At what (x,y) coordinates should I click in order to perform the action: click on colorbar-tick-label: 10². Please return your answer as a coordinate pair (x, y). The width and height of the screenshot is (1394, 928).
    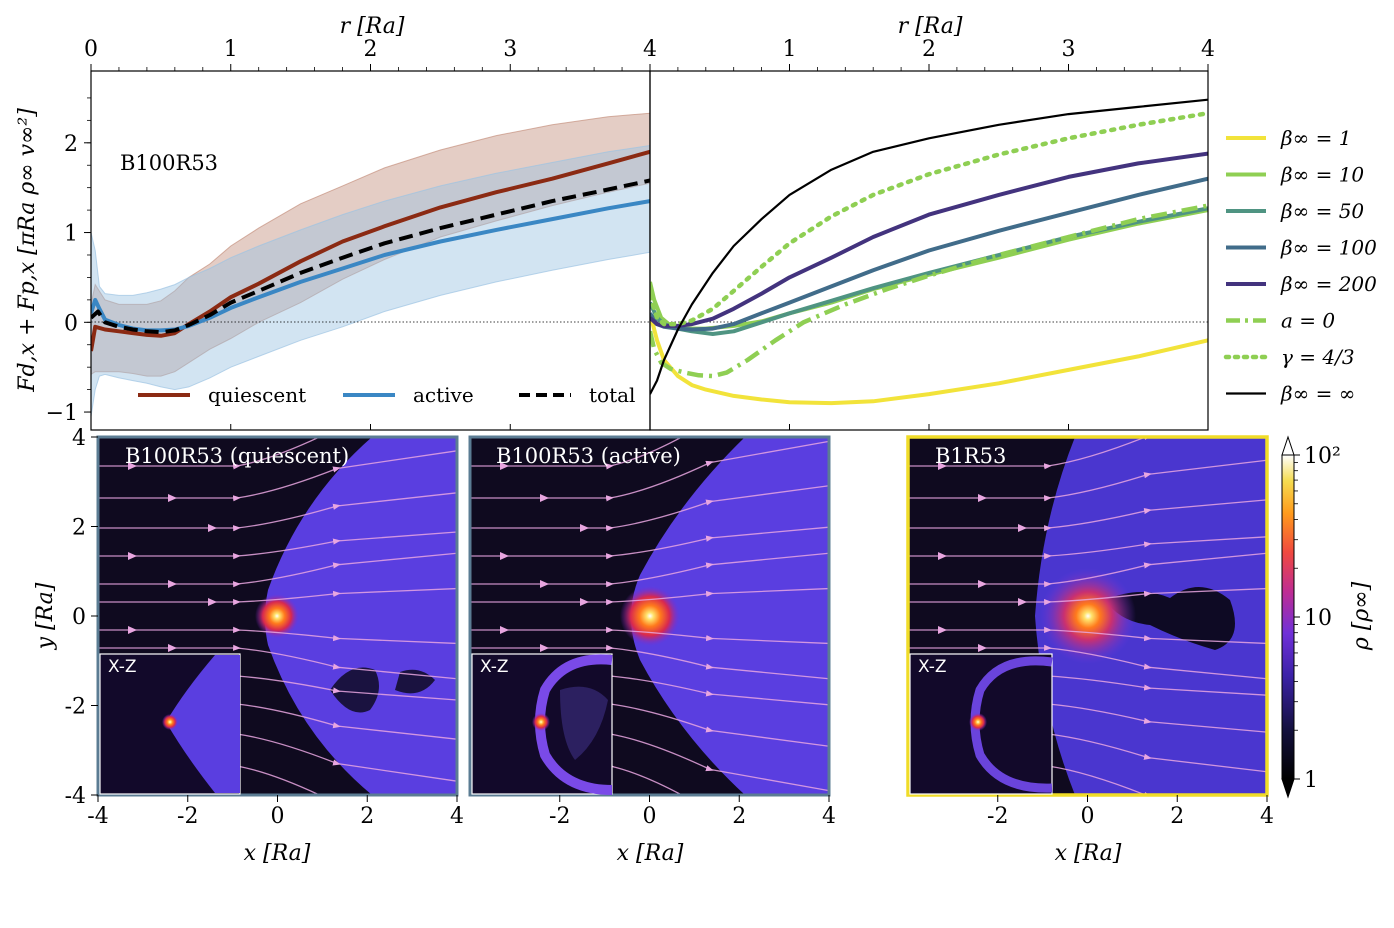
    Looking at the image, I should click on (1322, 456).